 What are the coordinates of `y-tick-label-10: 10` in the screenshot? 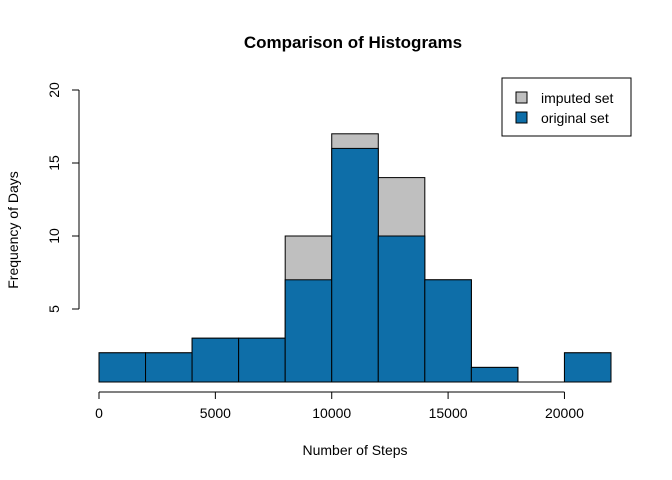 It's located at (54, 236).